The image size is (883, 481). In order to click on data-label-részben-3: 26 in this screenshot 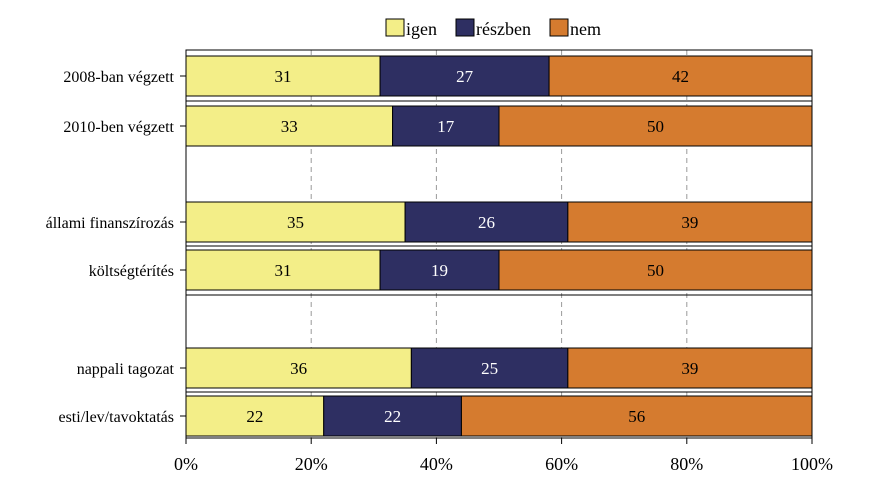, I will do `click(486, 222)`.